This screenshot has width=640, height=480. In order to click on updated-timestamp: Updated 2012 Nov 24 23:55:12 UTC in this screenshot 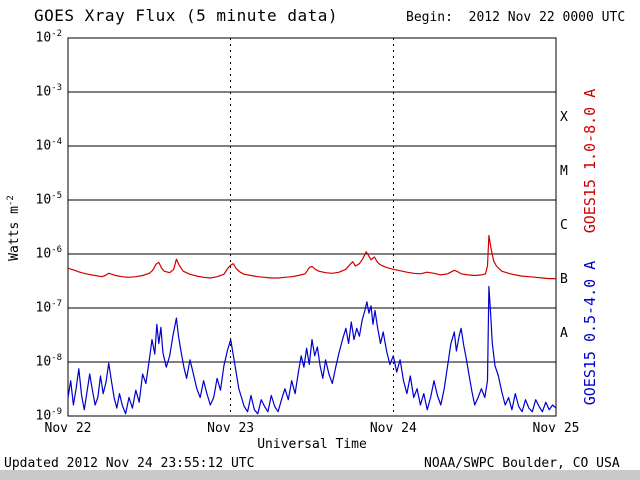, I will do `click(129, 463)`.